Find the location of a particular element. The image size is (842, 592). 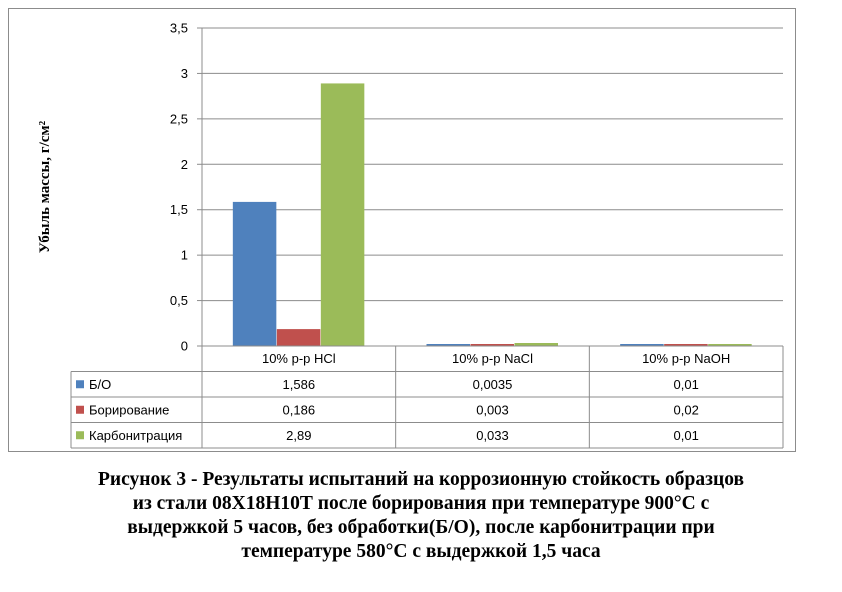

y-tick-label: 1 is located at coordinates (184, 255).